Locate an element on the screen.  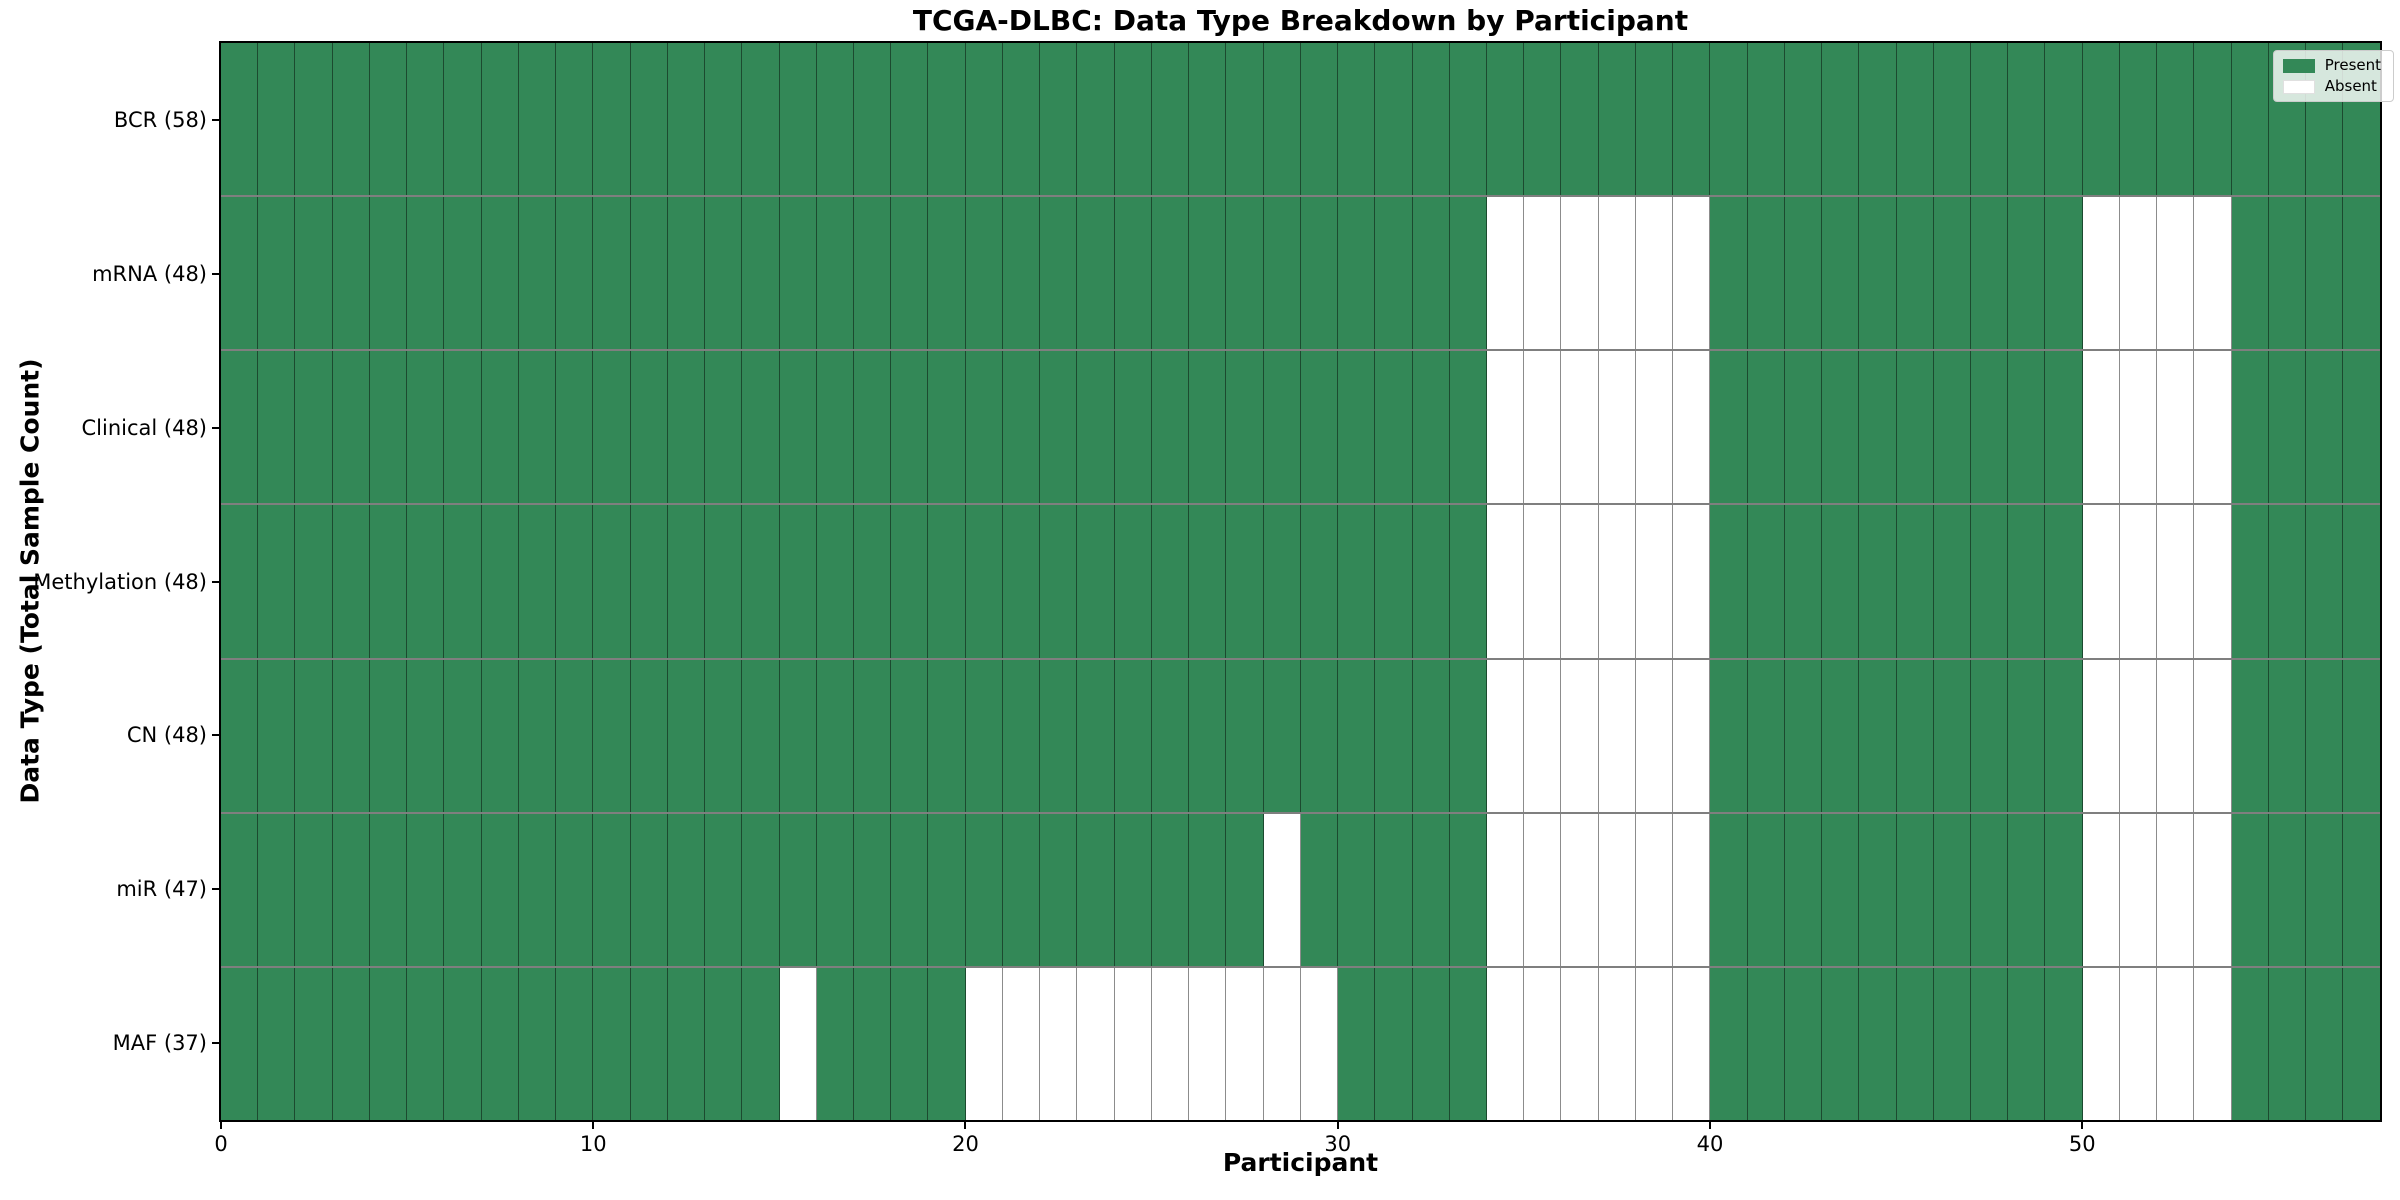
x-tick-label: 0 is located at coordinates (221, 1144).